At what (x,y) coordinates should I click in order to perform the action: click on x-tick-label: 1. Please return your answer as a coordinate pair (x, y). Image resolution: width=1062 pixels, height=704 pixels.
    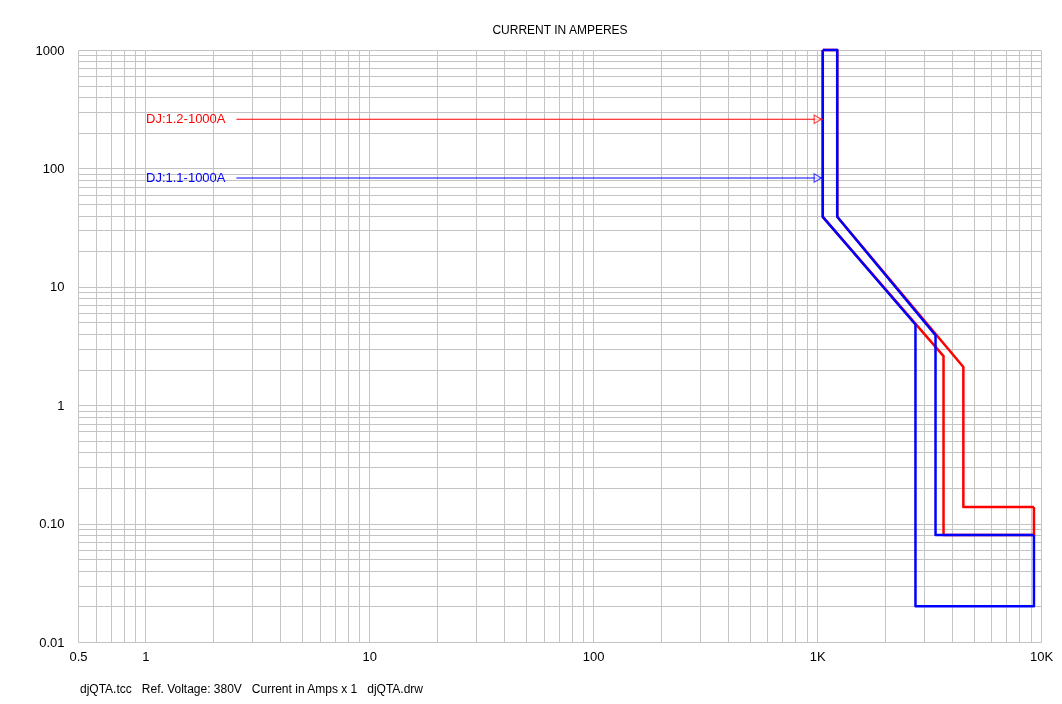
    Looking at the image, I should click on (146, 656).